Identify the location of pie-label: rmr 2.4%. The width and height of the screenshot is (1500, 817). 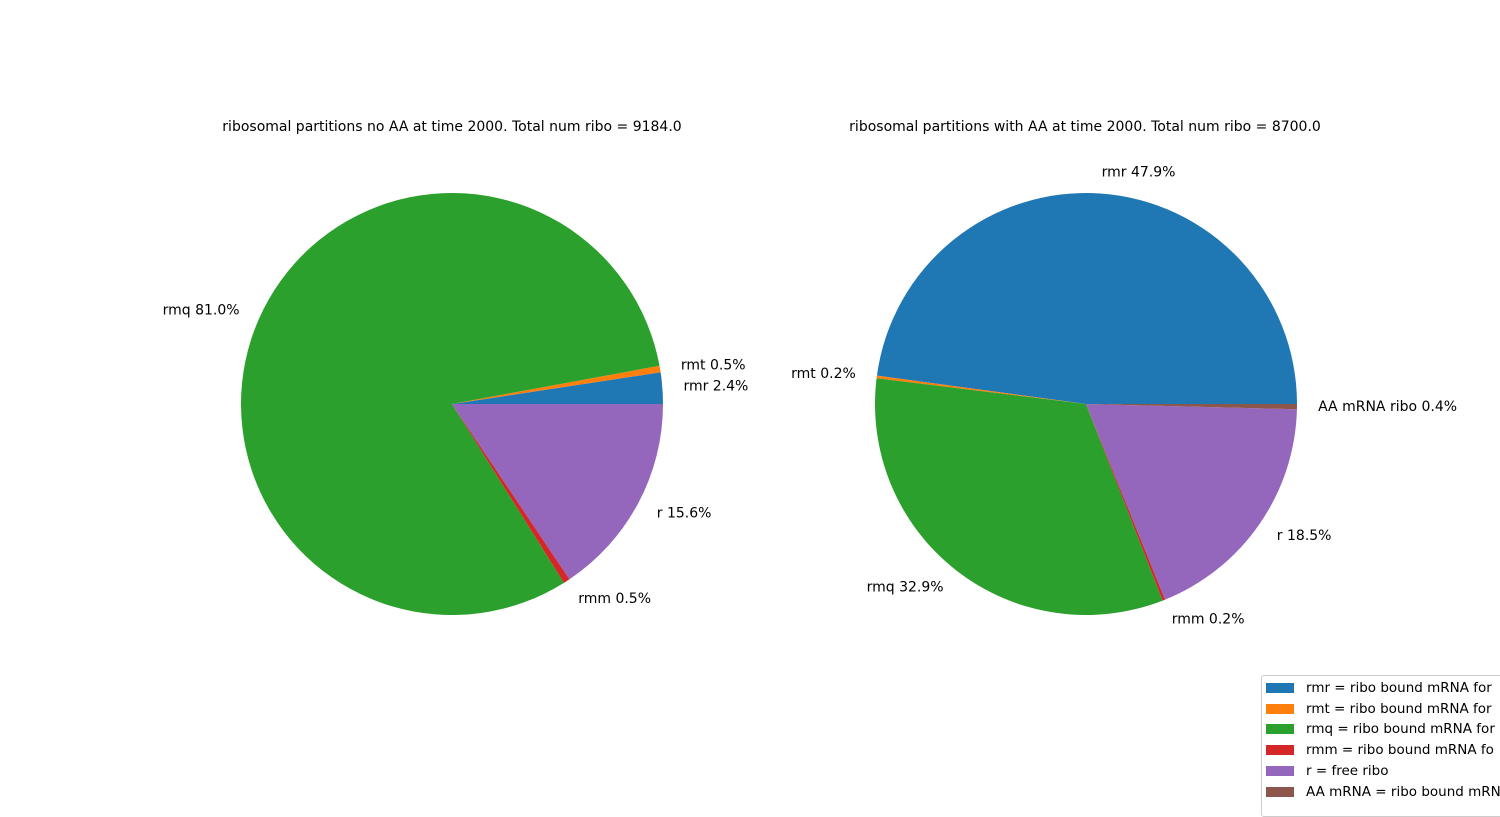
(715, 387).